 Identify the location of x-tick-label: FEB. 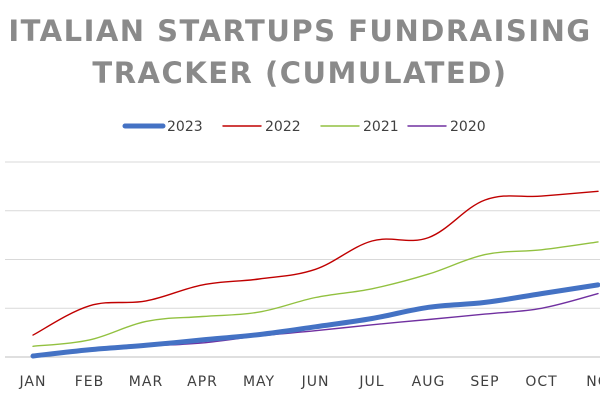
(90, 382).